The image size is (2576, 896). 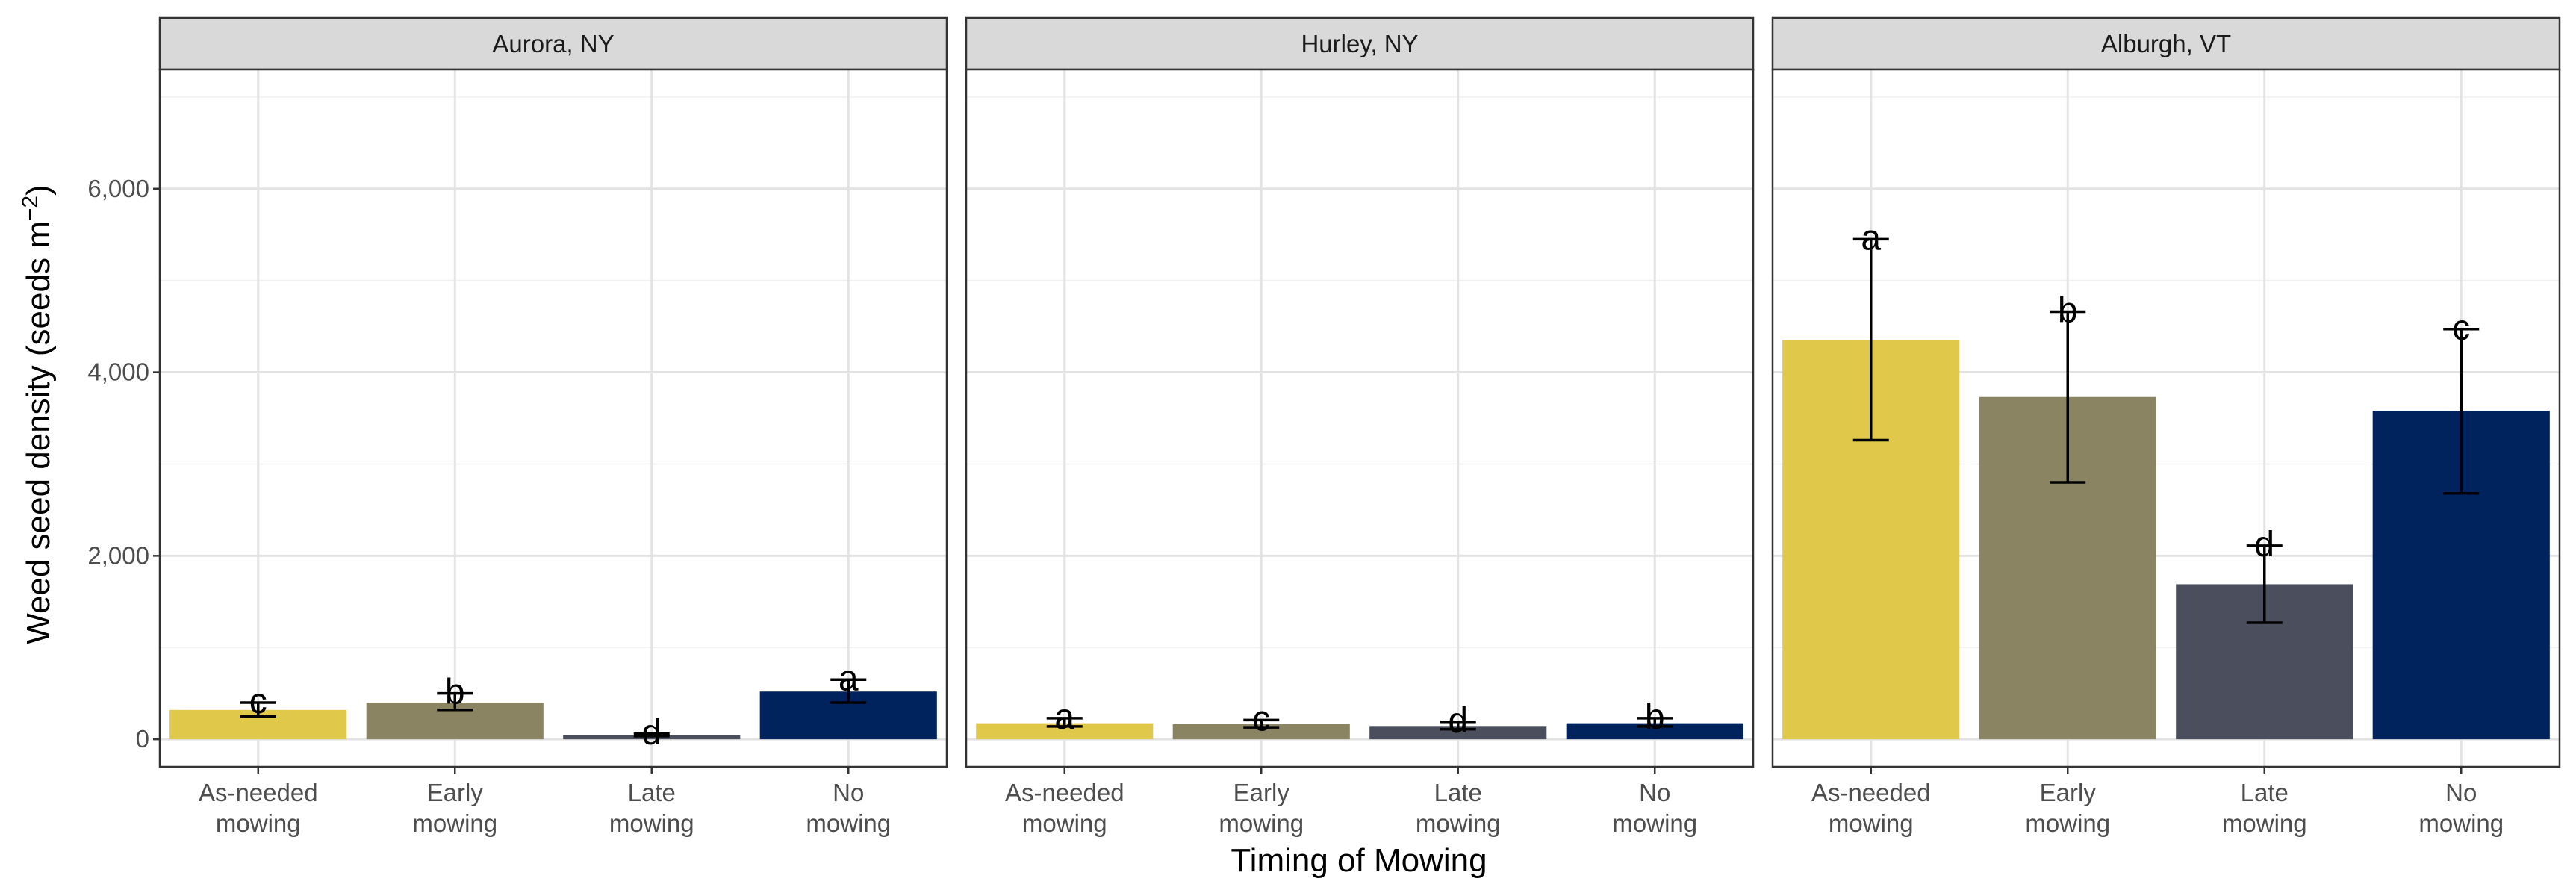 I want to click on y-axis-title-main: Weed seed density (seeds m, so click(x=38, y=432).